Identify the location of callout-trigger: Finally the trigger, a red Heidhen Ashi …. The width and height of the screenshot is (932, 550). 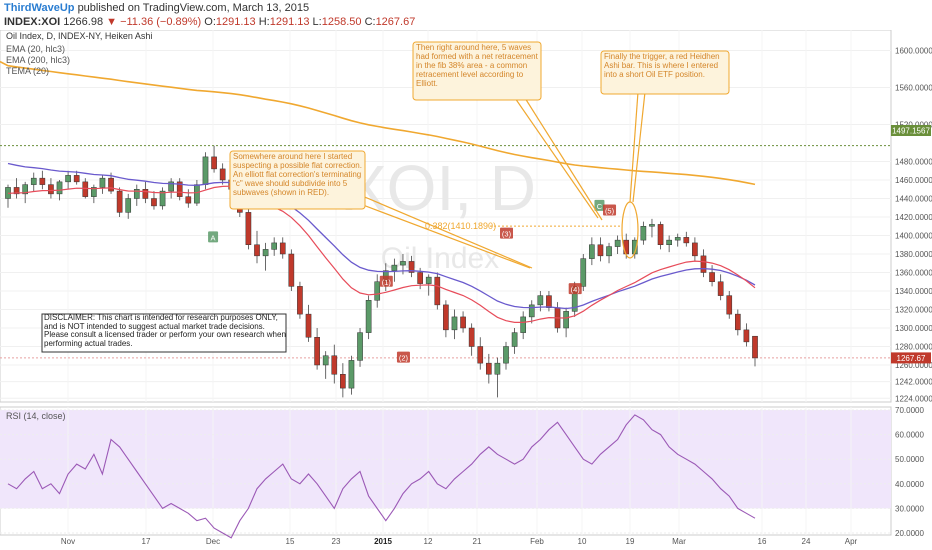
(665, 154).